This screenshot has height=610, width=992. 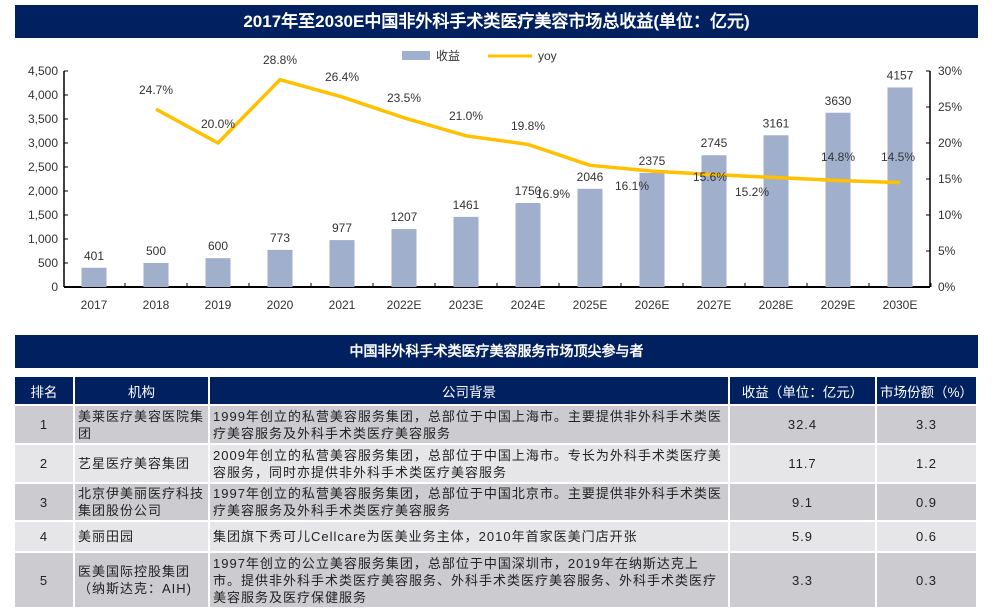 I want to click on header-org: 机构, so click(x=141, y=390).